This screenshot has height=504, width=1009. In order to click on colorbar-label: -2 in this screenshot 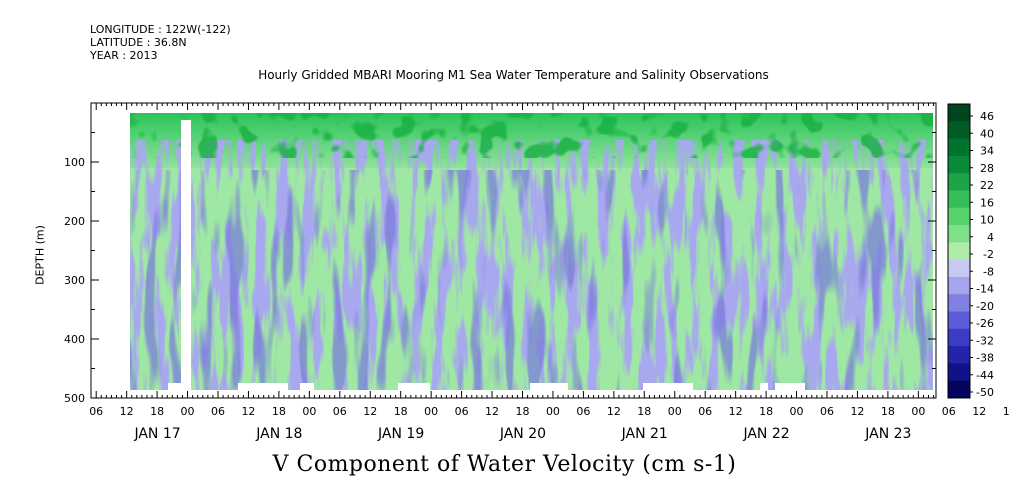, I will do `click(988, 254)`.